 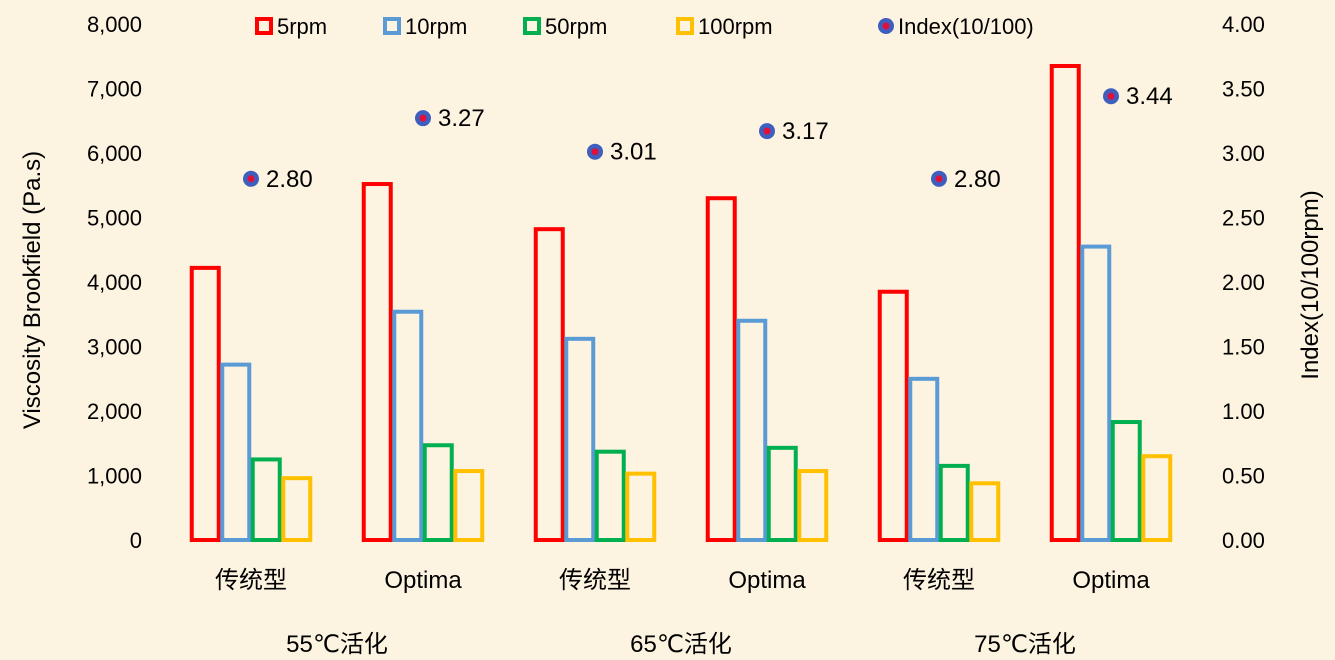 I want to click on y-axis-title: Viscosity Brookfield (Pa.s), so click(x=32, y=290).